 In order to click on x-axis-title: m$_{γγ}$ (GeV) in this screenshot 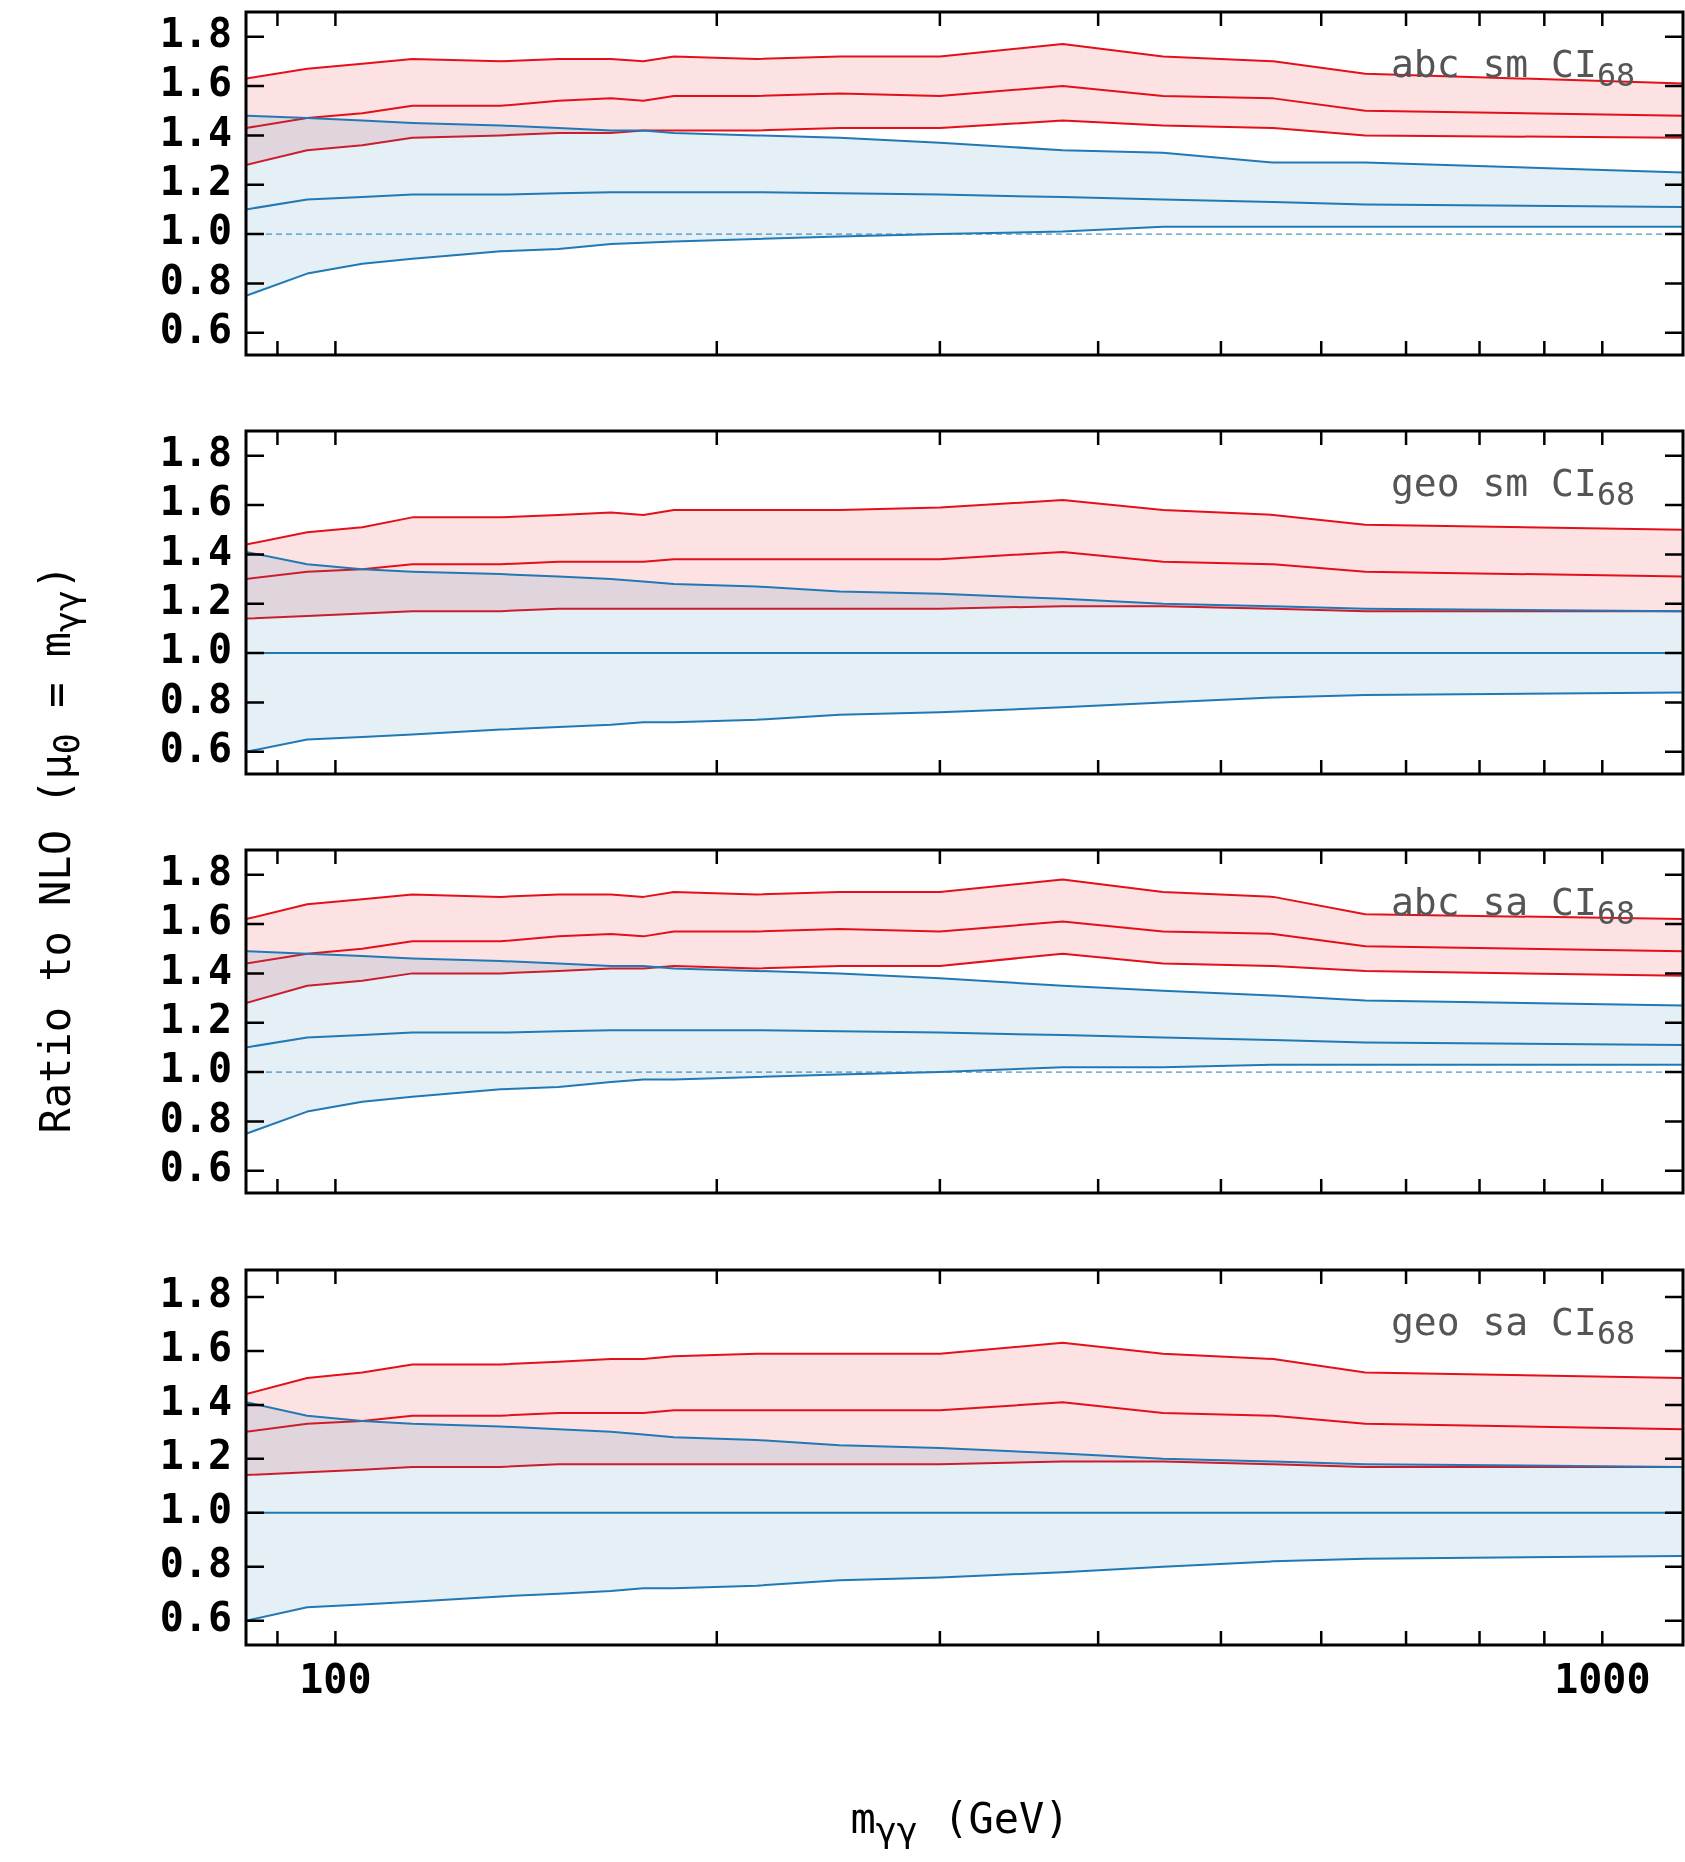, I will do `click(960, 1822)`.